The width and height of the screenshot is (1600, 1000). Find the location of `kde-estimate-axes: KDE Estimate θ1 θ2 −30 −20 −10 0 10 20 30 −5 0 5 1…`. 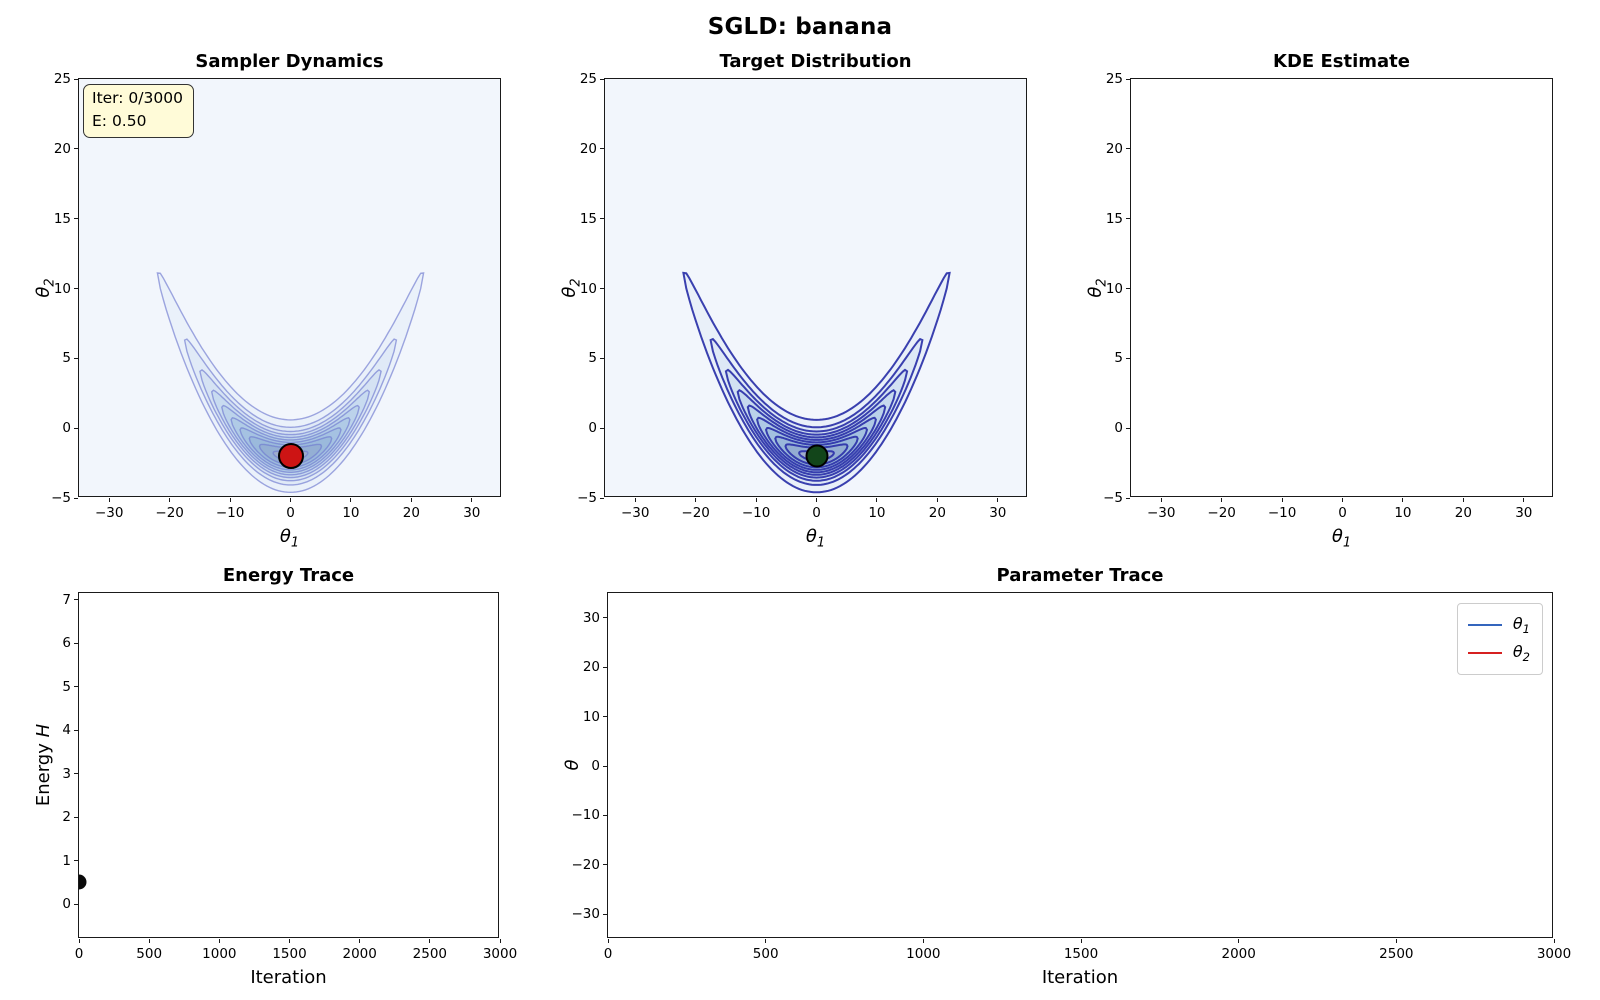

kde-estimate-axes: KDE Estimate θ1 θ2 −30 −20 −10 0 10 20 30 −5 0 5 1… is located at coordinates (1319, 301).